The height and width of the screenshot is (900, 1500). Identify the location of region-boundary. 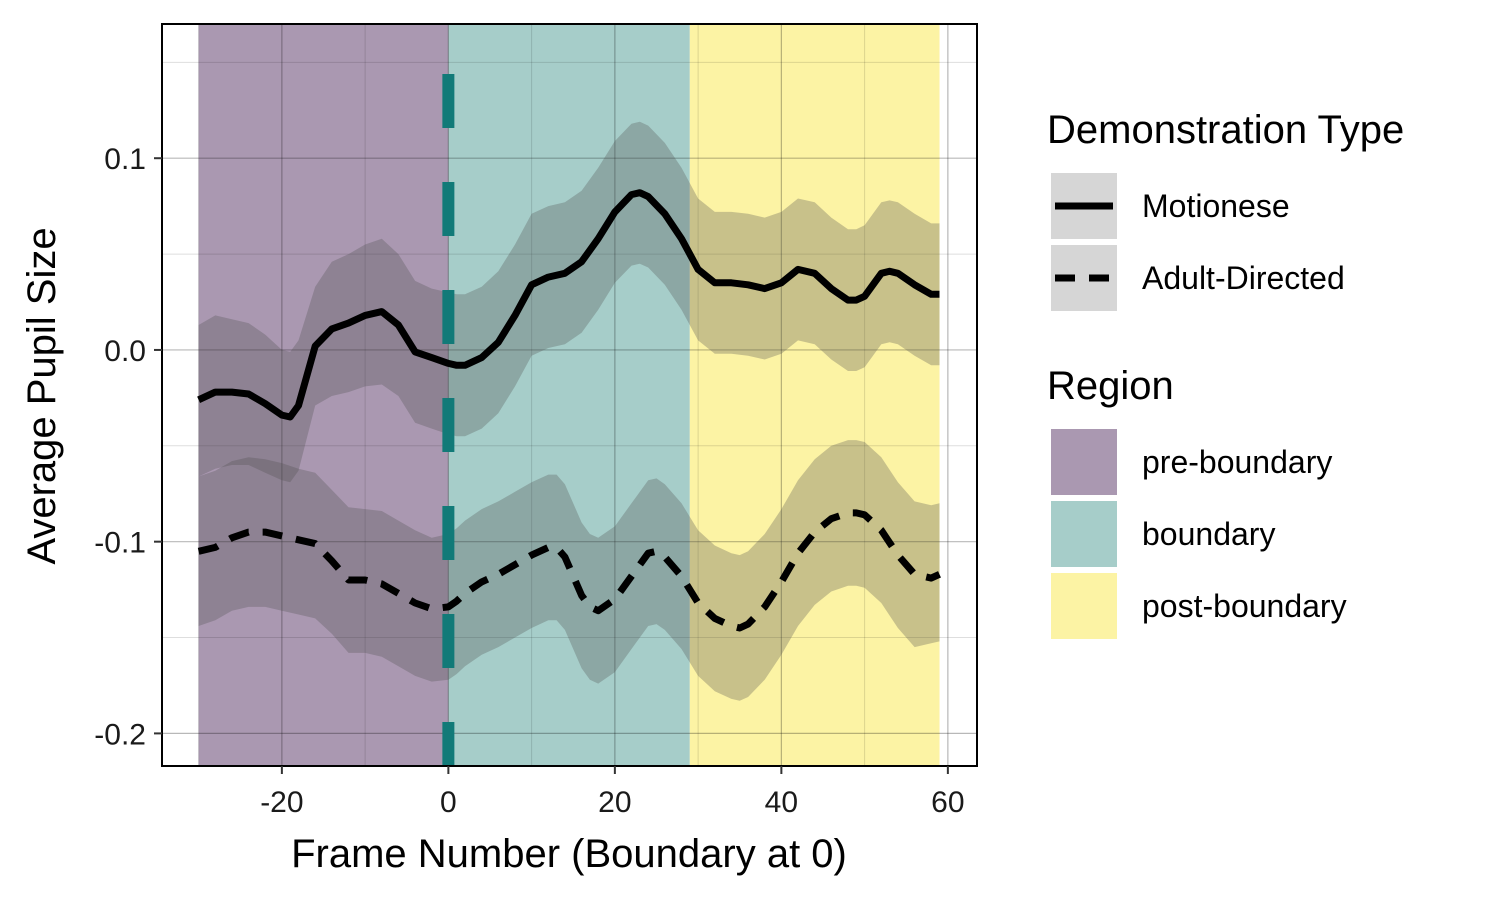
(569, 395).